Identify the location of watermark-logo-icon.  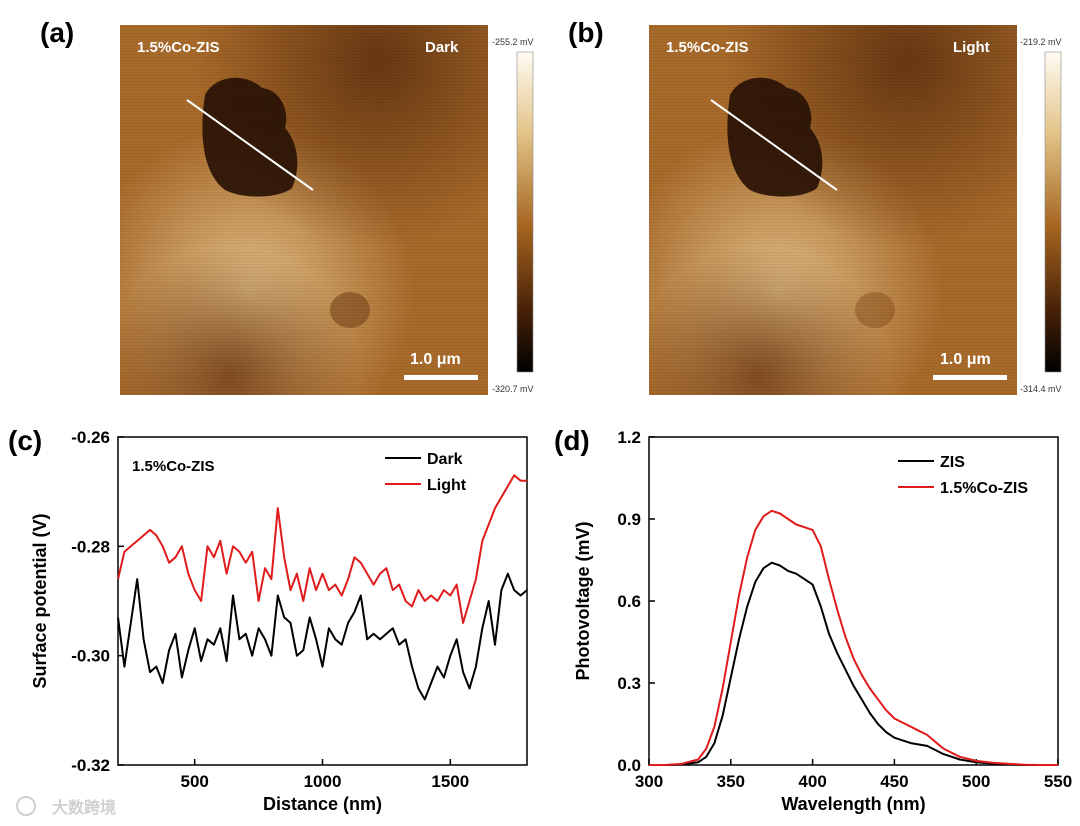
(26, 806).